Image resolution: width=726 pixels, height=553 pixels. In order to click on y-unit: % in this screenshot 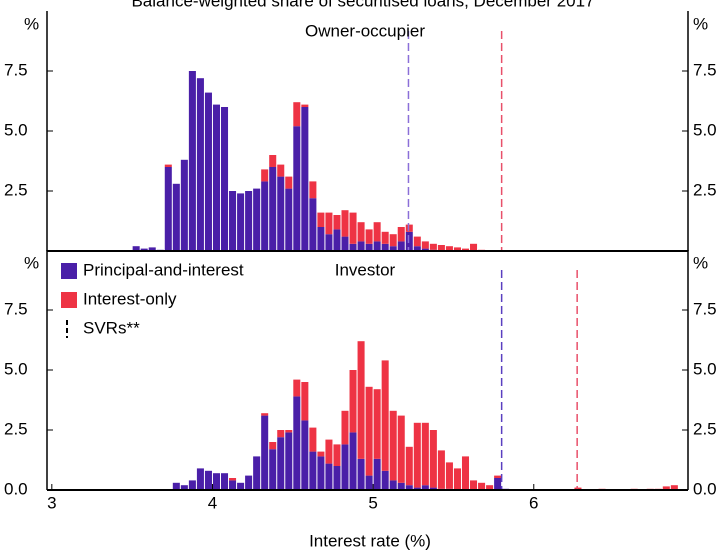, I will do `click(700, 262)`.